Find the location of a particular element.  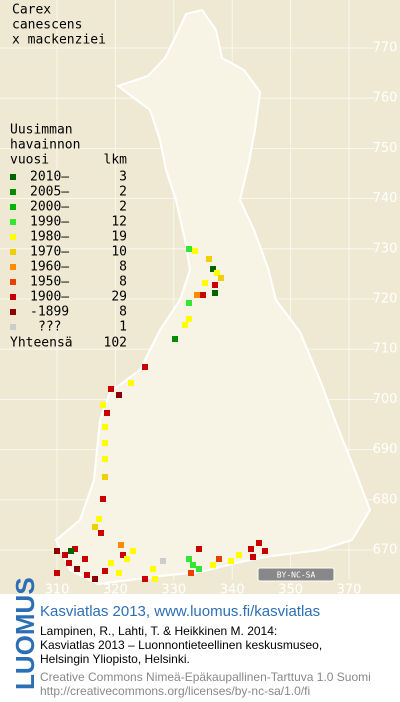

legend-total-count: 102 is located at coordinates (115, 343).